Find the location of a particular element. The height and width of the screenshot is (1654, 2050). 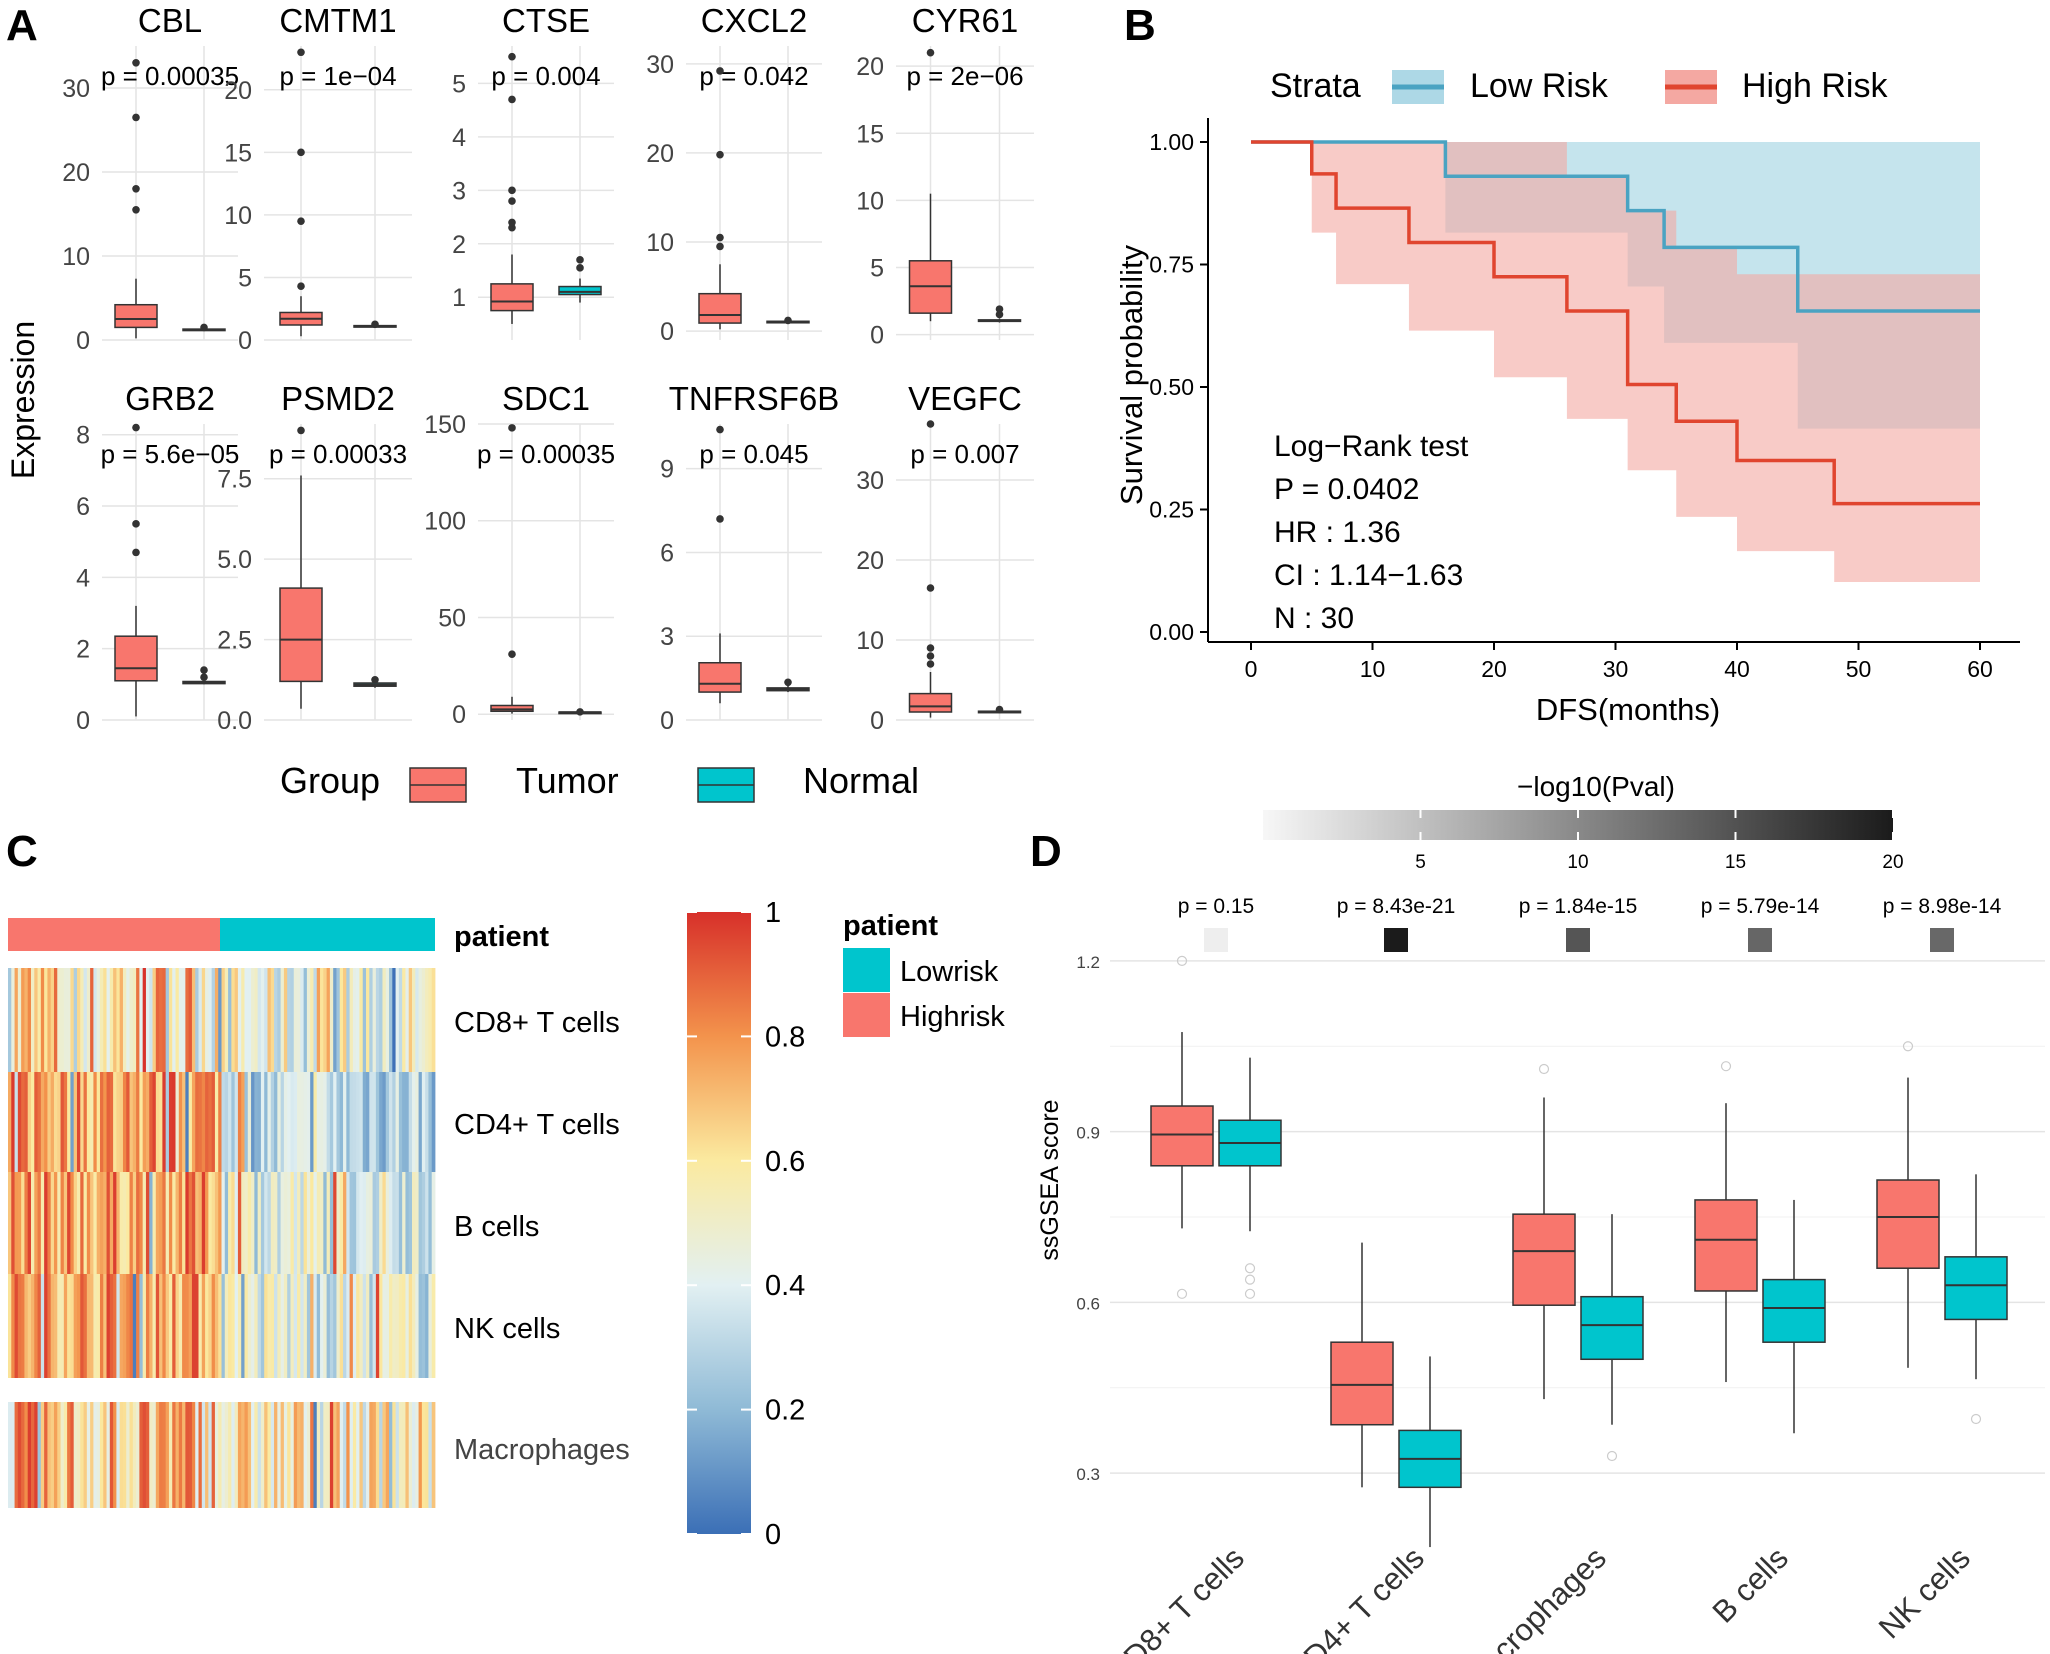

box-tumor-grb2 is located at coordinates (136, 661).